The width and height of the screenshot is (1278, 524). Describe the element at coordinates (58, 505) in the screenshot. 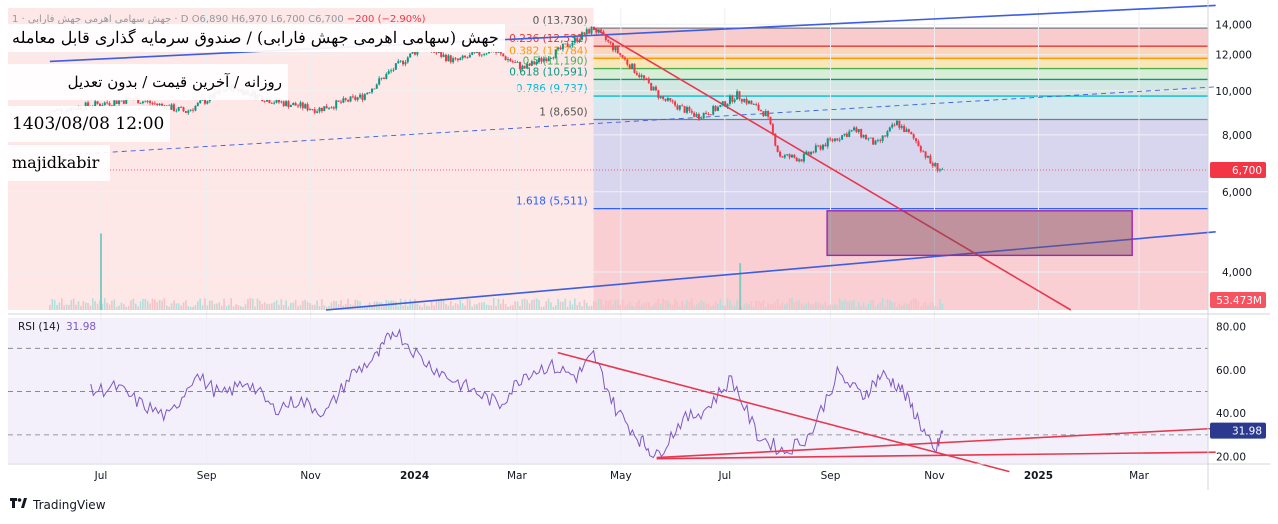

I see `tradingview-footer: TradingView` at that location.